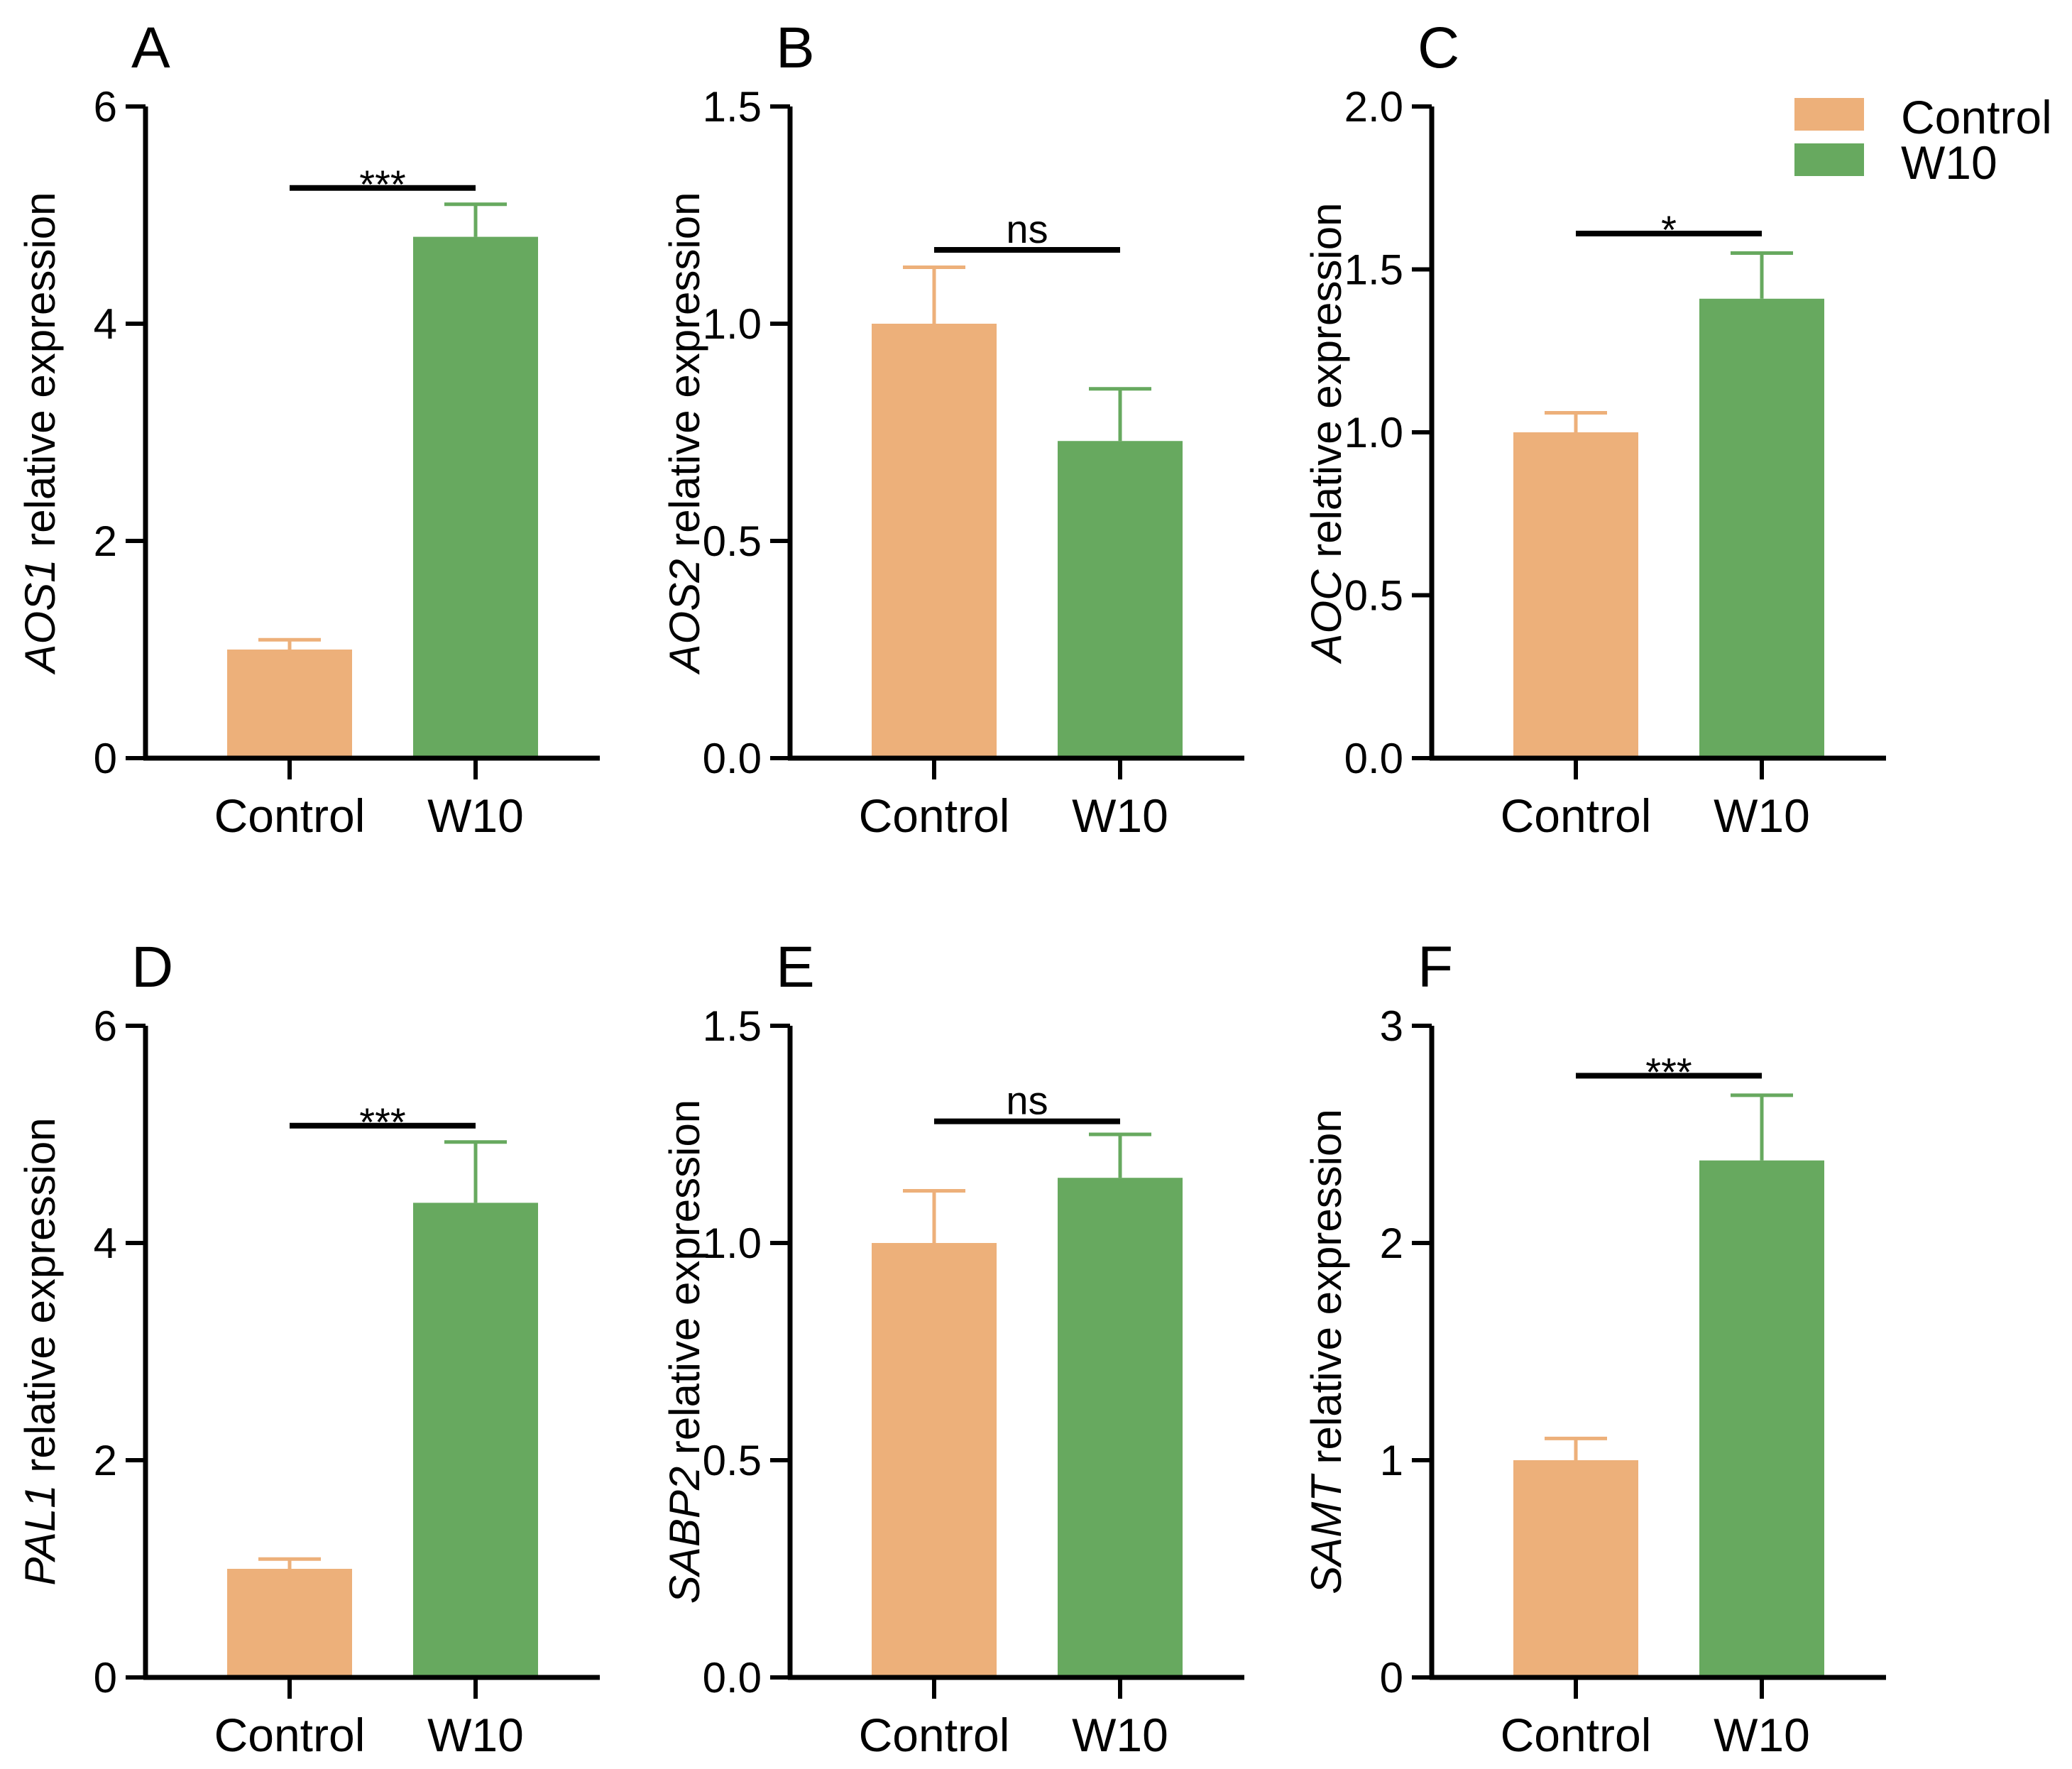 The image size is (2072, 1769). I want to click on legend: Control W10, so click(1923, 140).